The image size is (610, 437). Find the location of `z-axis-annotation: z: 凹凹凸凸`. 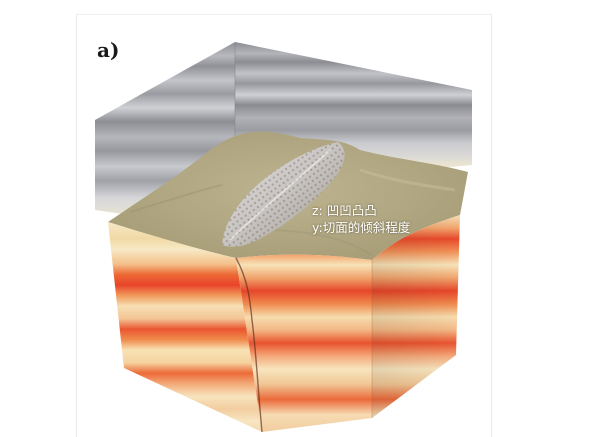

z-axis-annotation: z: 凹凹凸凸 is located at coordinates (344, 210).